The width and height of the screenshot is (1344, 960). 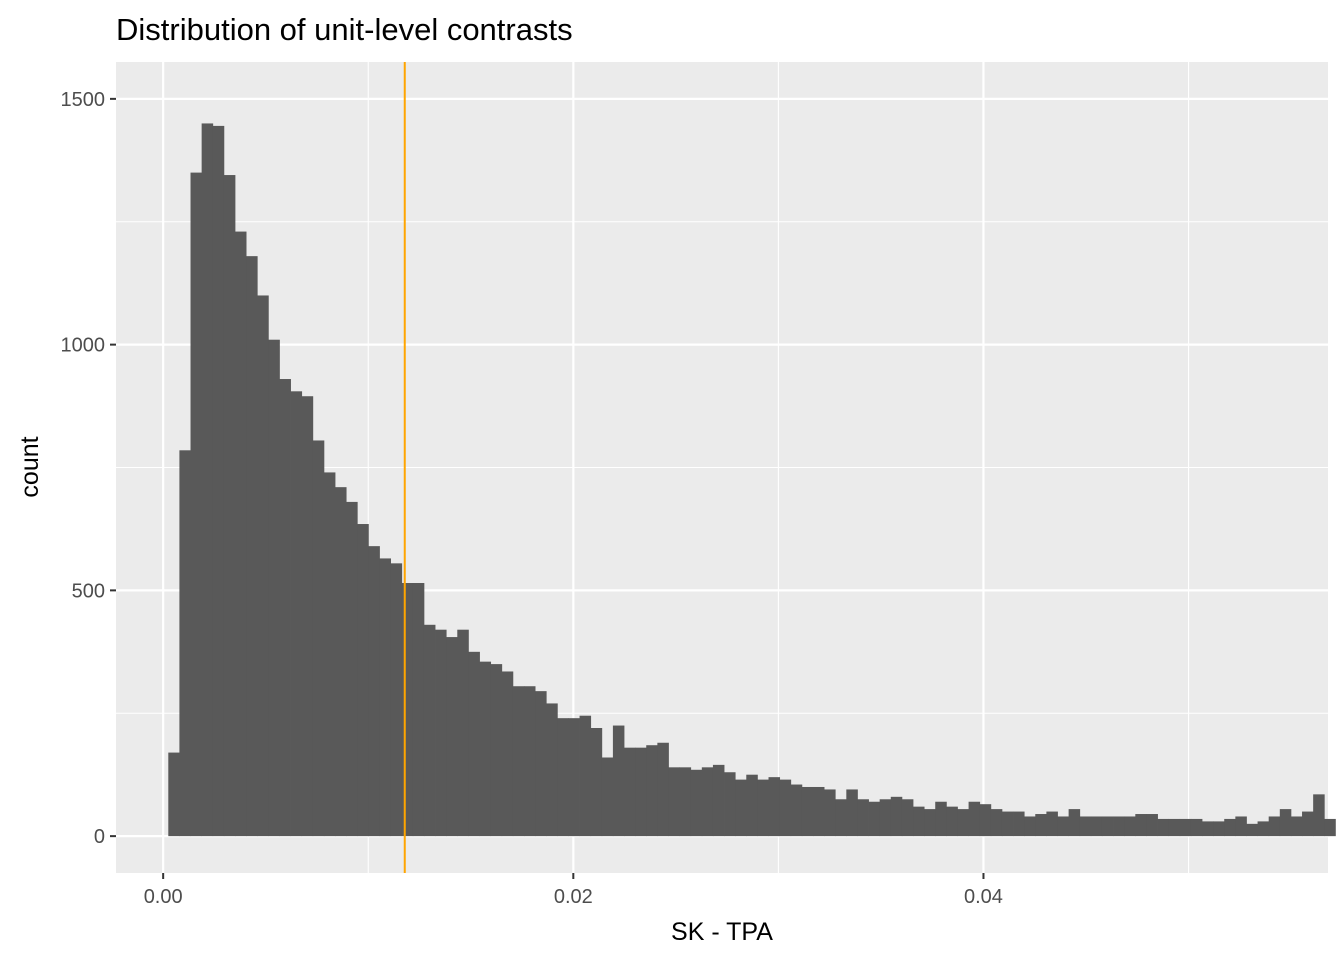 I want to click on x-tick-label: 0.00, so click(x=163, y=897).